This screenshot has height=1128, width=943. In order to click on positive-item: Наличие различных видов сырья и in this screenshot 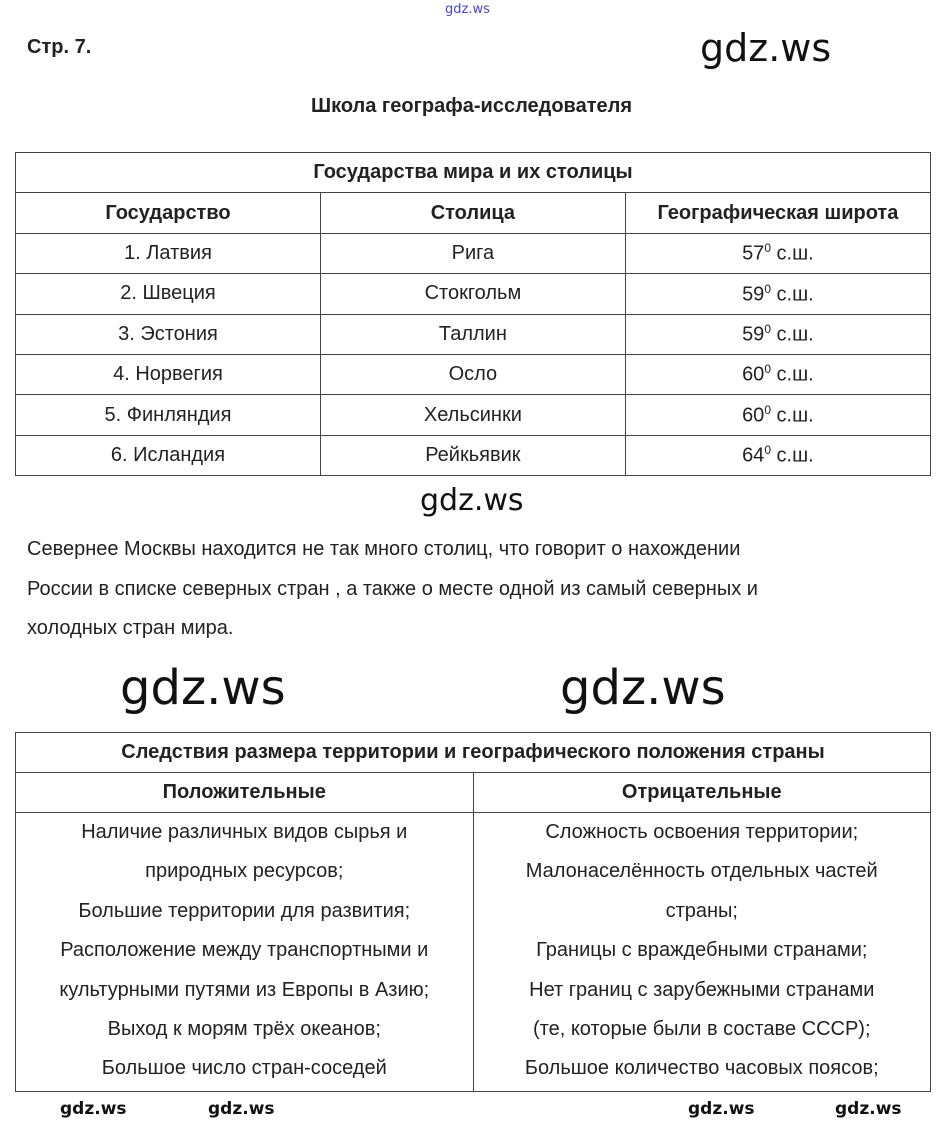, I will do `click(244, 832)`.